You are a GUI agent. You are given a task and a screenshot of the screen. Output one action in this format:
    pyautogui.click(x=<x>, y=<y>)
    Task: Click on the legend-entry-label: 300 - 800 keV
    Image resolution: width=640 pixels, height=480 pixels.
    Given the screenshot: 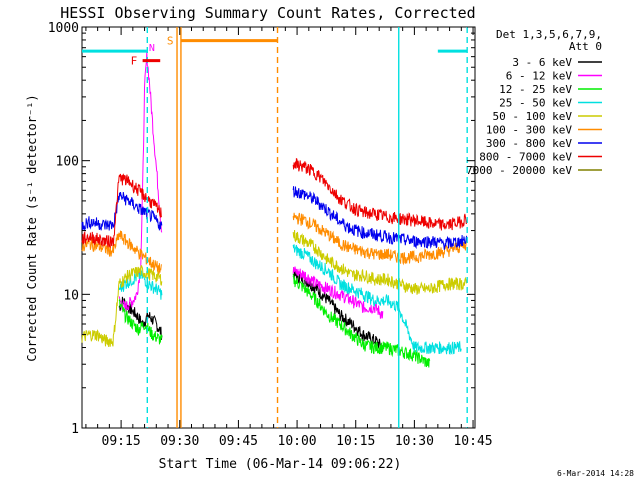 What is the action you would take?
    pyautogui.click(x=529, y=143)
    